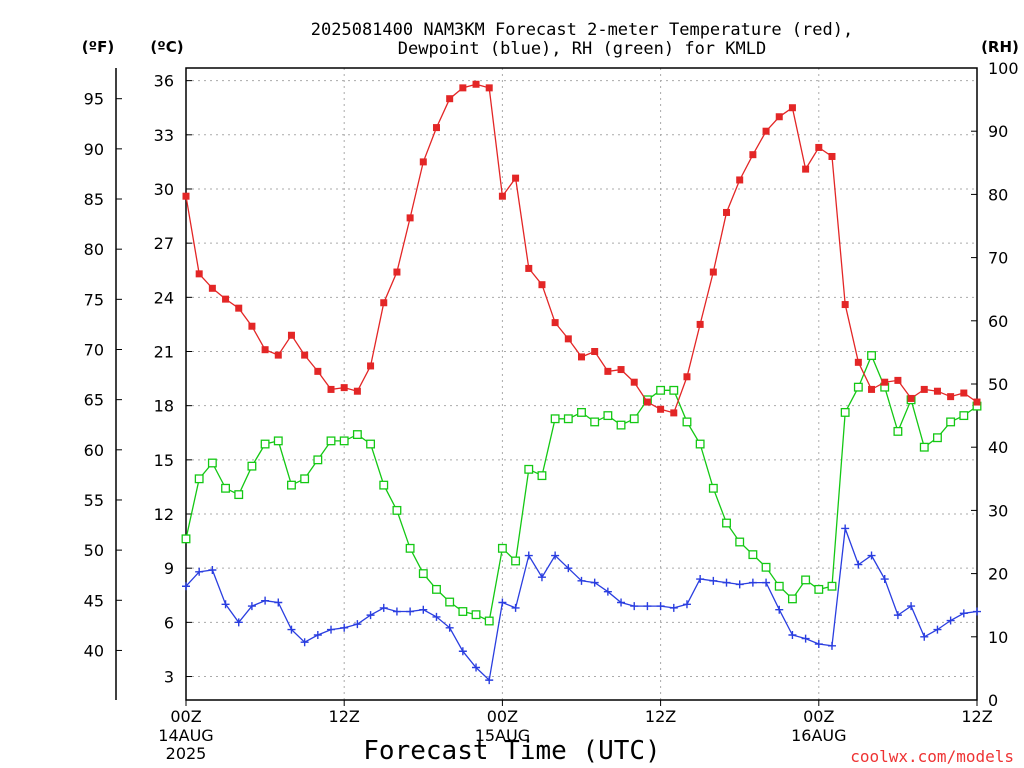 The image size is (1024, 768). Describe the element at coordinates (169, 677) in the screenshot. I see `celsius-tick-label: 3` at that location.